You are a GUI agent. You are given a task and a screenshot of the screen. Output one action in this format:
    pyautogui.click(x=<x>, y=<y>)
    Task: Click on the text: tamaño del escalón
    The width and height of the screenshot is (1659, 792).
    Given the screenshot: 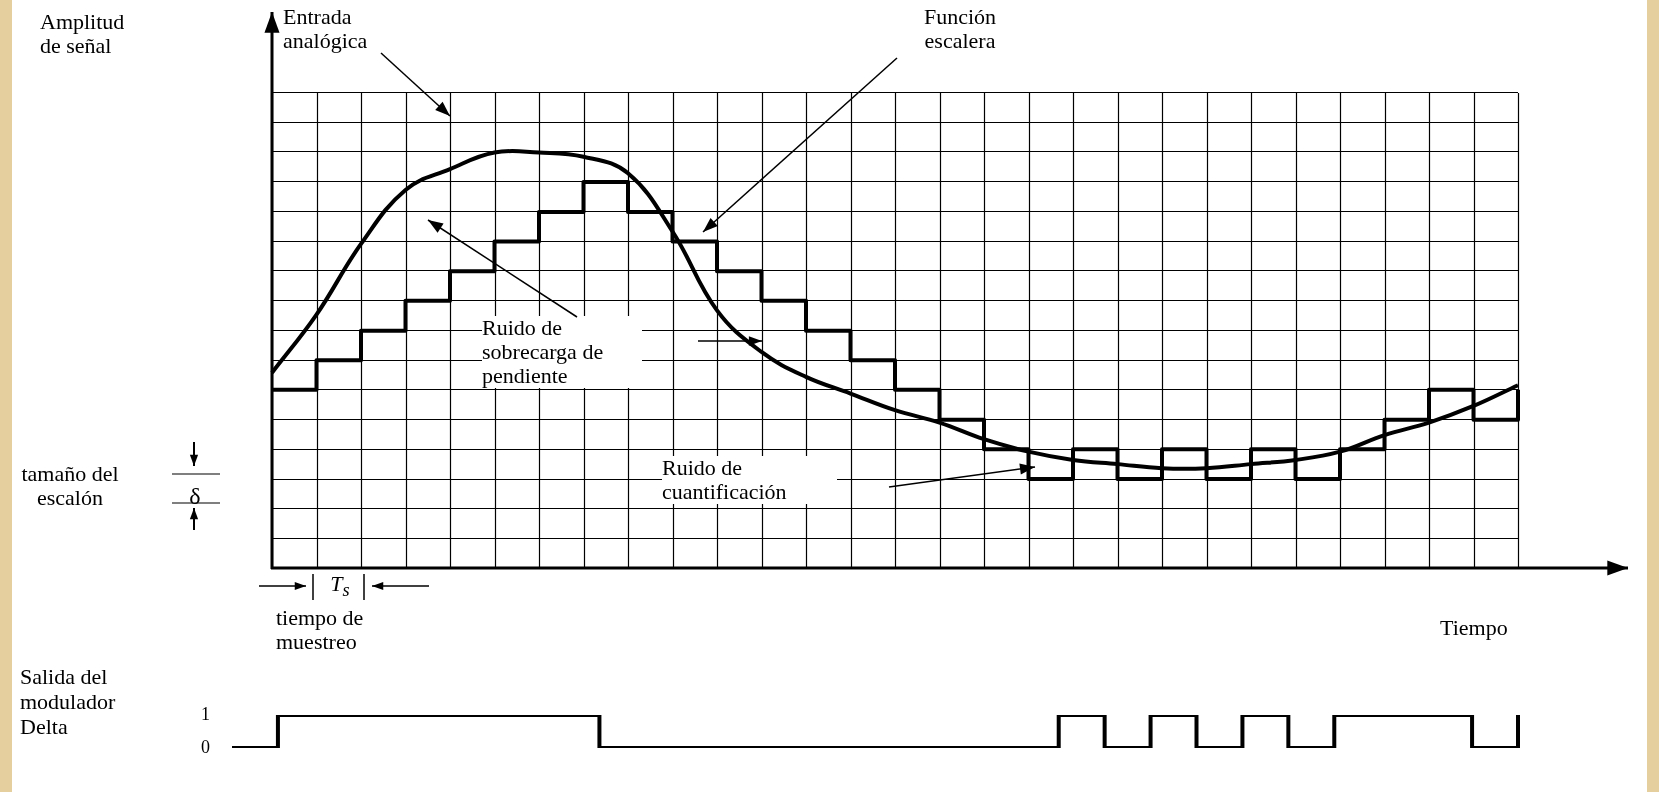 What is the action you would take?
    pyautogui.click(x=70, y=485)
    